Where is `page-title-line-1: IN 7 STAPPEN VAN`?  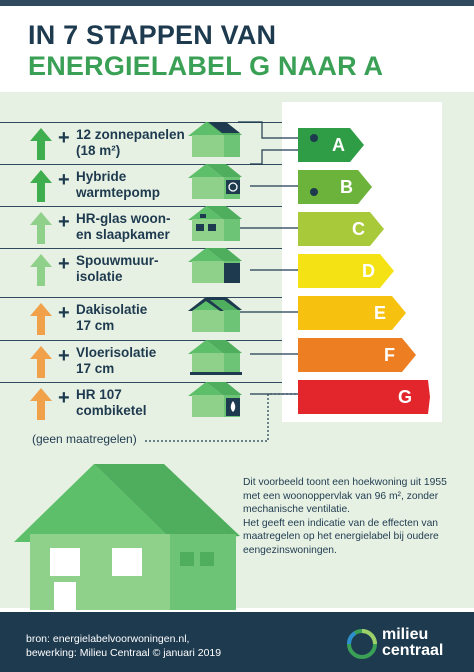
page-title-line-1: IN 7 STAPPEN VAN is located at coordinates (152, 35).